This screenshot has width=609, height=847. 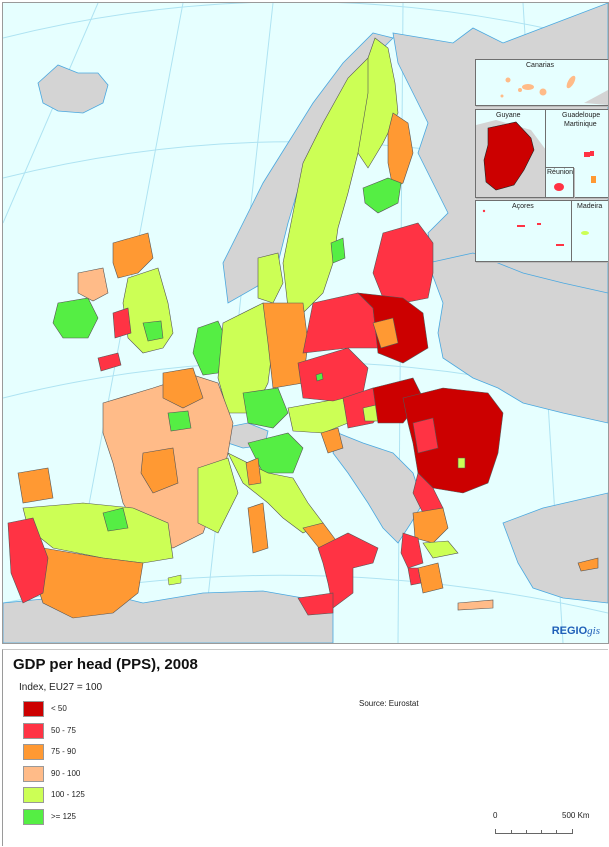 What do you see at coordinates (495, 815) in the screenshot?
I see `scale-start-label: 0` at bounding box center [495, 815].